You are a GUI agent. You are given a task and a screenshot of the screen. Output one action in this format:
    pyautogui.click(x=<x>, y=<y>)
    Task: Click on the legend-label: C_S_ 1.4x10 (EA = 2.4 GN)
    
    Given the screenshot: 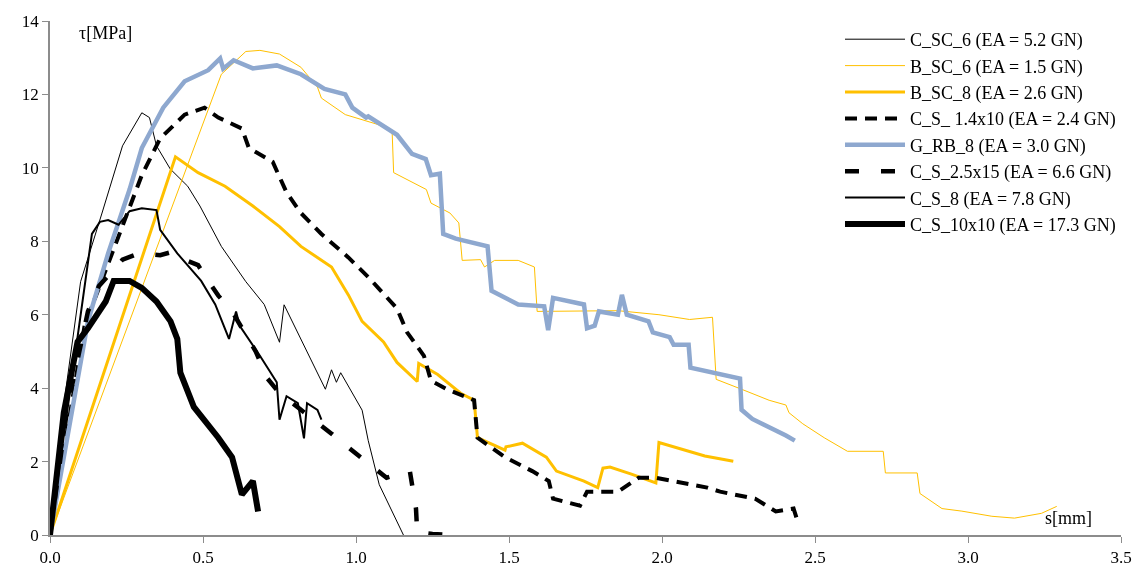 What is the action you would take?
    pyautogui.click(x=1013, y=120)
    